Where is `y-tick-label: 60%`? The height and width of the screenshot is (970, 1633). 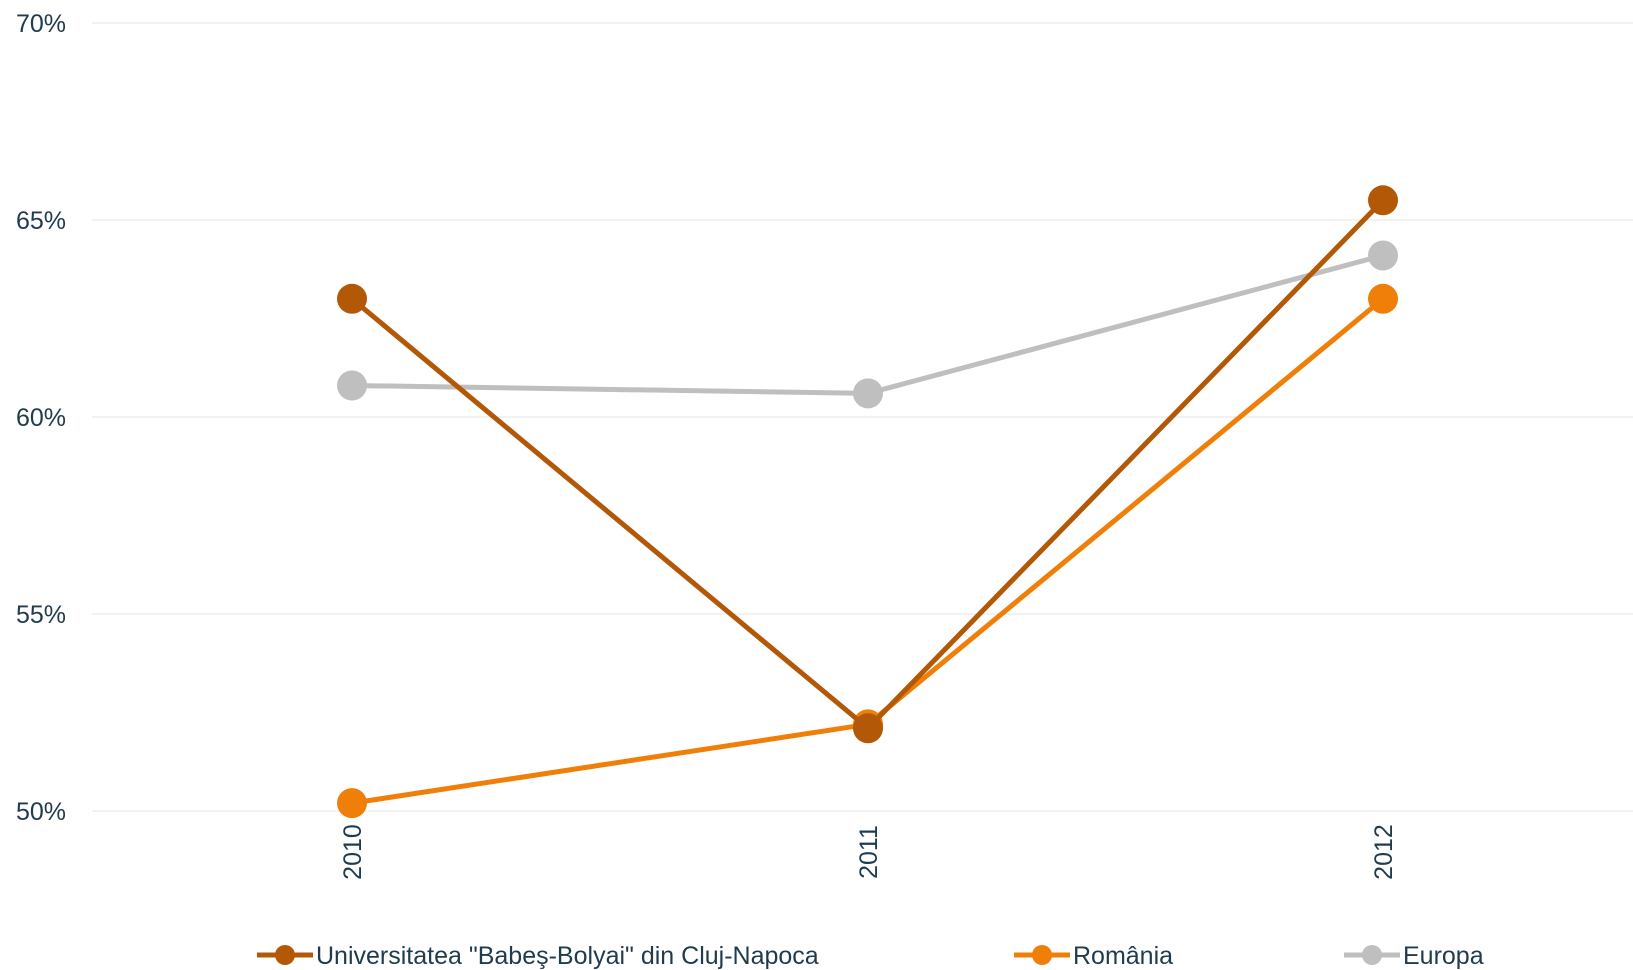
y-tick-label: 60% is located at coordinates (41, 418).